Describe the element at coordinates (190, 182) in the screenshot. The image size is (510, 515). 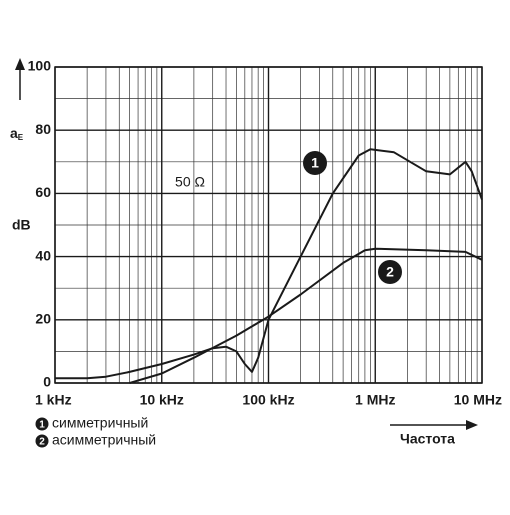
I see `annotation: 50 Ω` at that location.